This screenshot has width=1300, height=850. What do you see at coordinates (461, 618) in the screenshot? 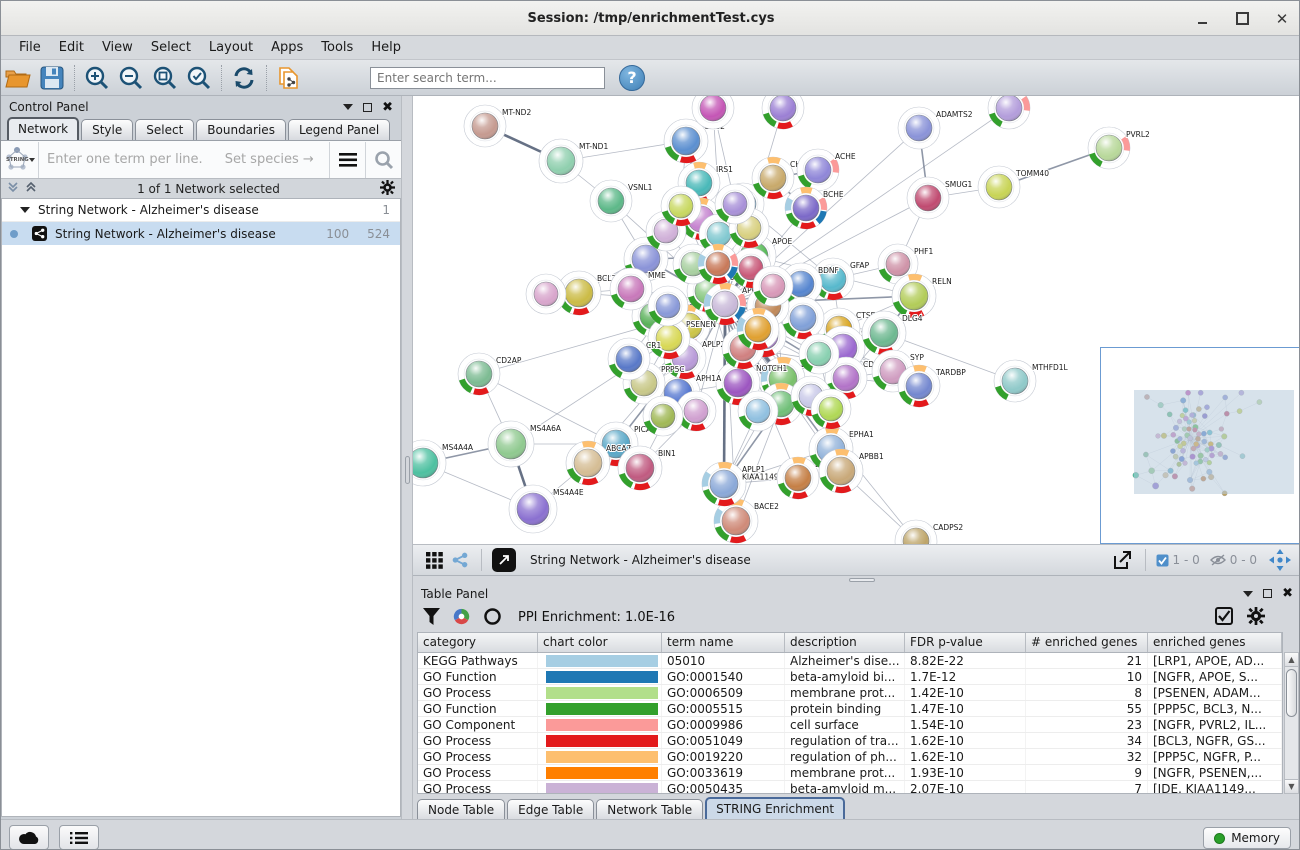
I see `chart-settings-icon` at bounding box center [461, 618].